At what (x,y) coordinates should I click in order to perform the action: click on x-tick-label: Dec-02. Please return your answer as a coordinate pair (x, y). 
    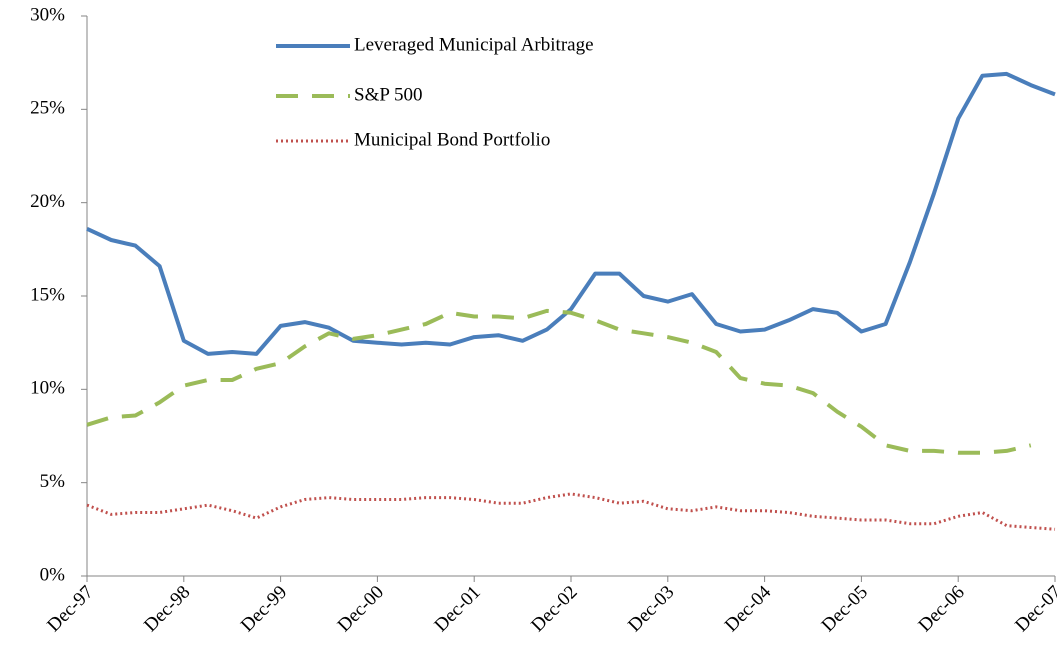
    Looking at the image, I should click on (554, 609).